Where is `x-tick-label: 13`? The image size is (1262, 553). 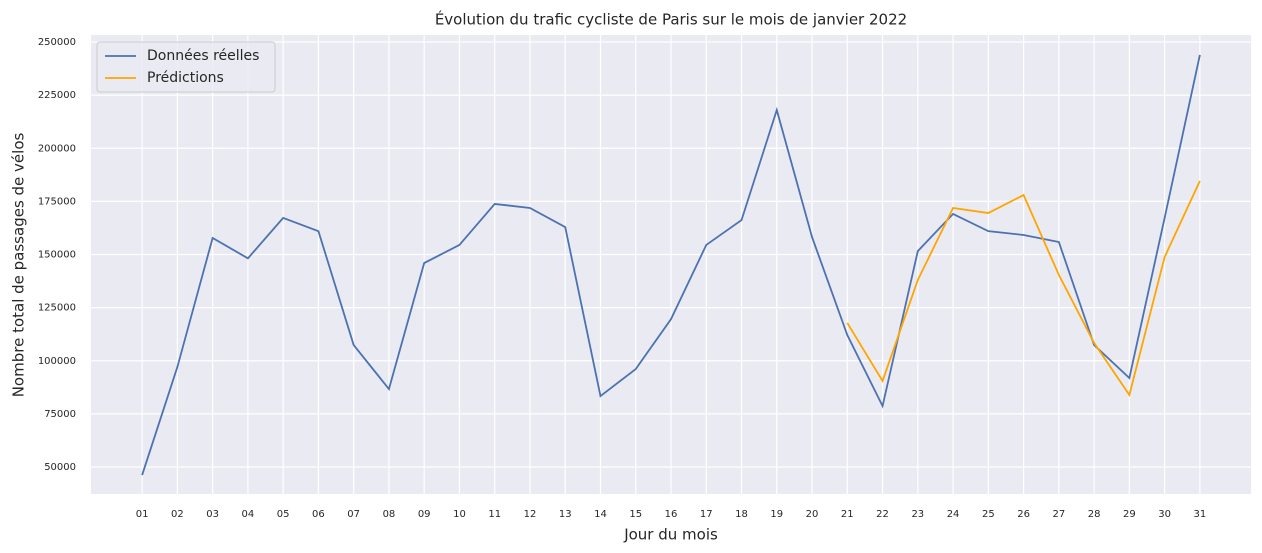 x-tick-label: 13 is located at coordinates (565, 514).